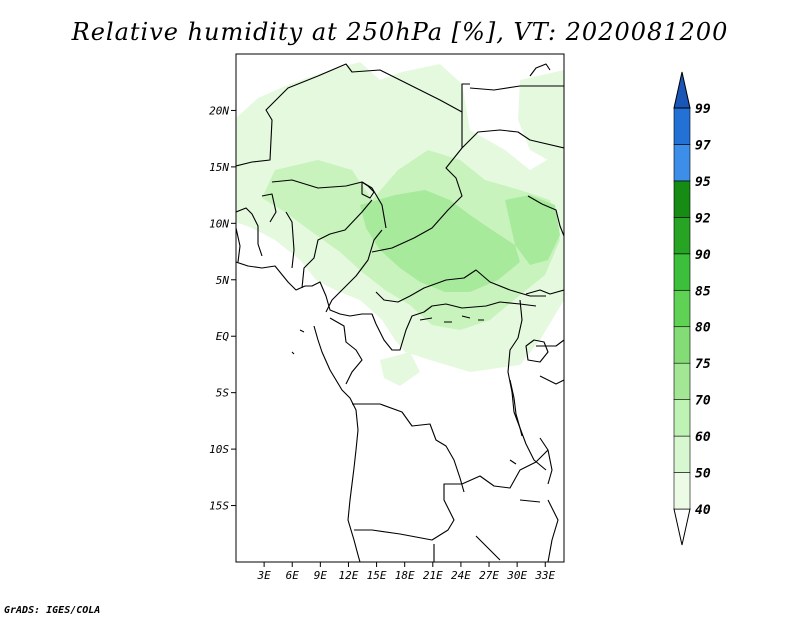  I want to click on lon-tick-label: 33E, so click(544, 575).